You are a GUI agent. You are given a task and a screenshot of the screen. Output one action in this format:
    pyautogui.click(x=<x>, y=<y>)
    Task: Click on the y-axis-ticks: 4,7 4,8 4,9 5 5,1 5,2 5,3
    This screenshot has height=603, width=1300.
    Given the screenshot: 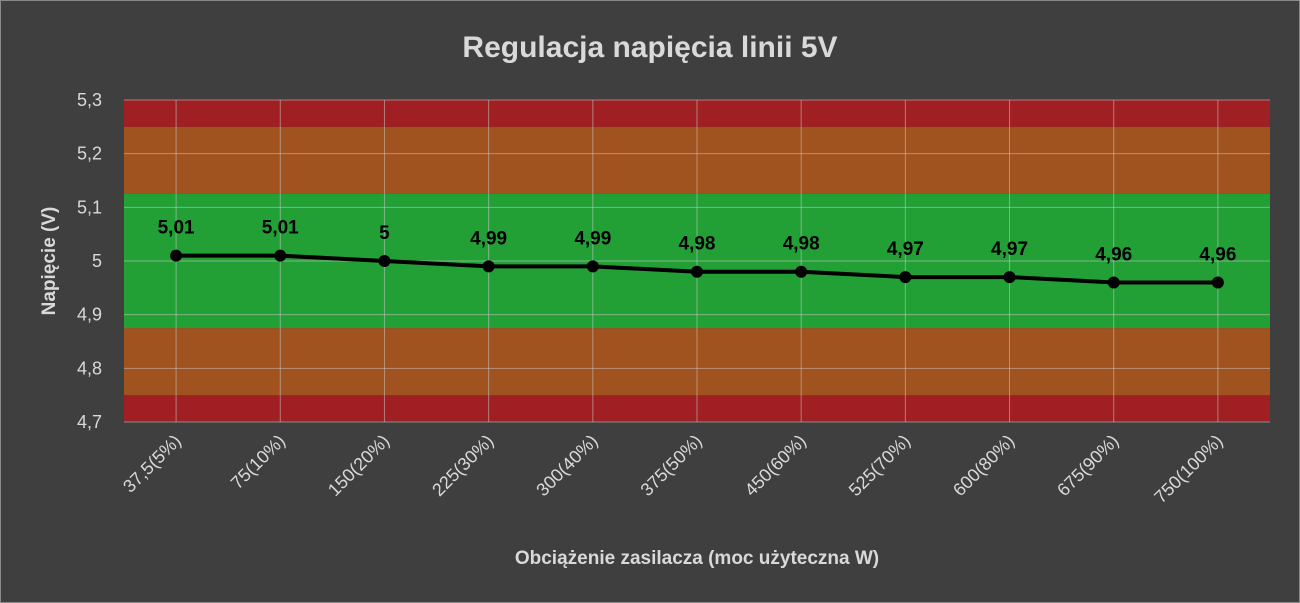 What is the action you would take?
    pyautogui.click(x=89, y=261)
    